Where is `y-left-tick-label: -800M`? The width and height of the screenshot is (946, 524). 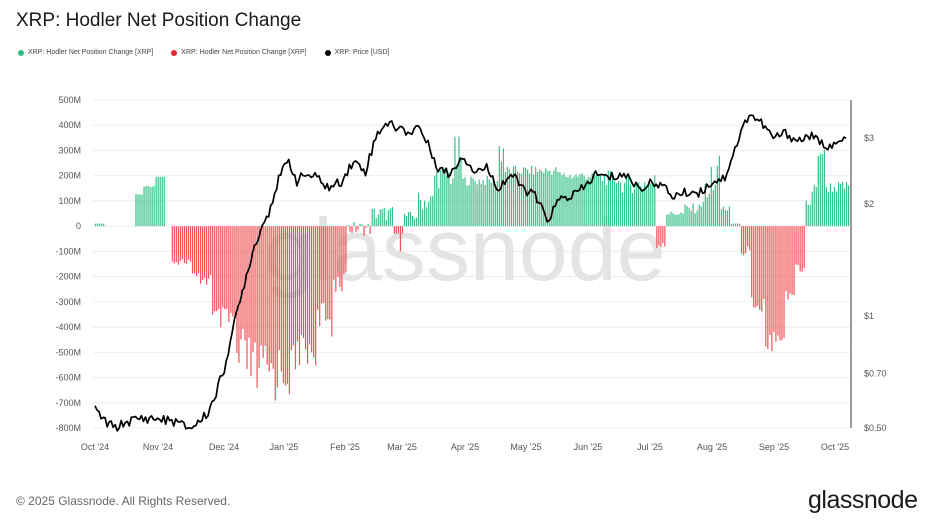 y-left-tick-label: -800M is located at coordinates (68, 428).